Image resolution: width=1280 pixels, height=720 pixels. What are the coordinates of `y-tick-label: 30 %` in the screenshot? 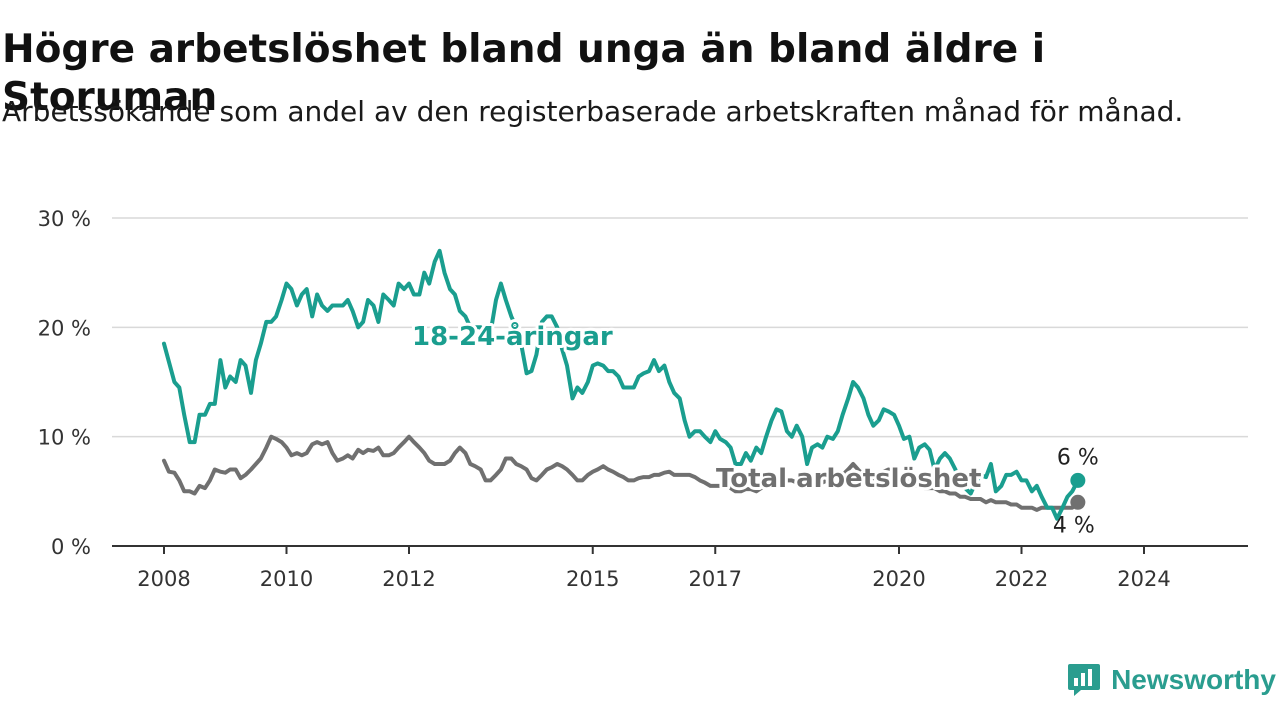 It's located at (64, 219).